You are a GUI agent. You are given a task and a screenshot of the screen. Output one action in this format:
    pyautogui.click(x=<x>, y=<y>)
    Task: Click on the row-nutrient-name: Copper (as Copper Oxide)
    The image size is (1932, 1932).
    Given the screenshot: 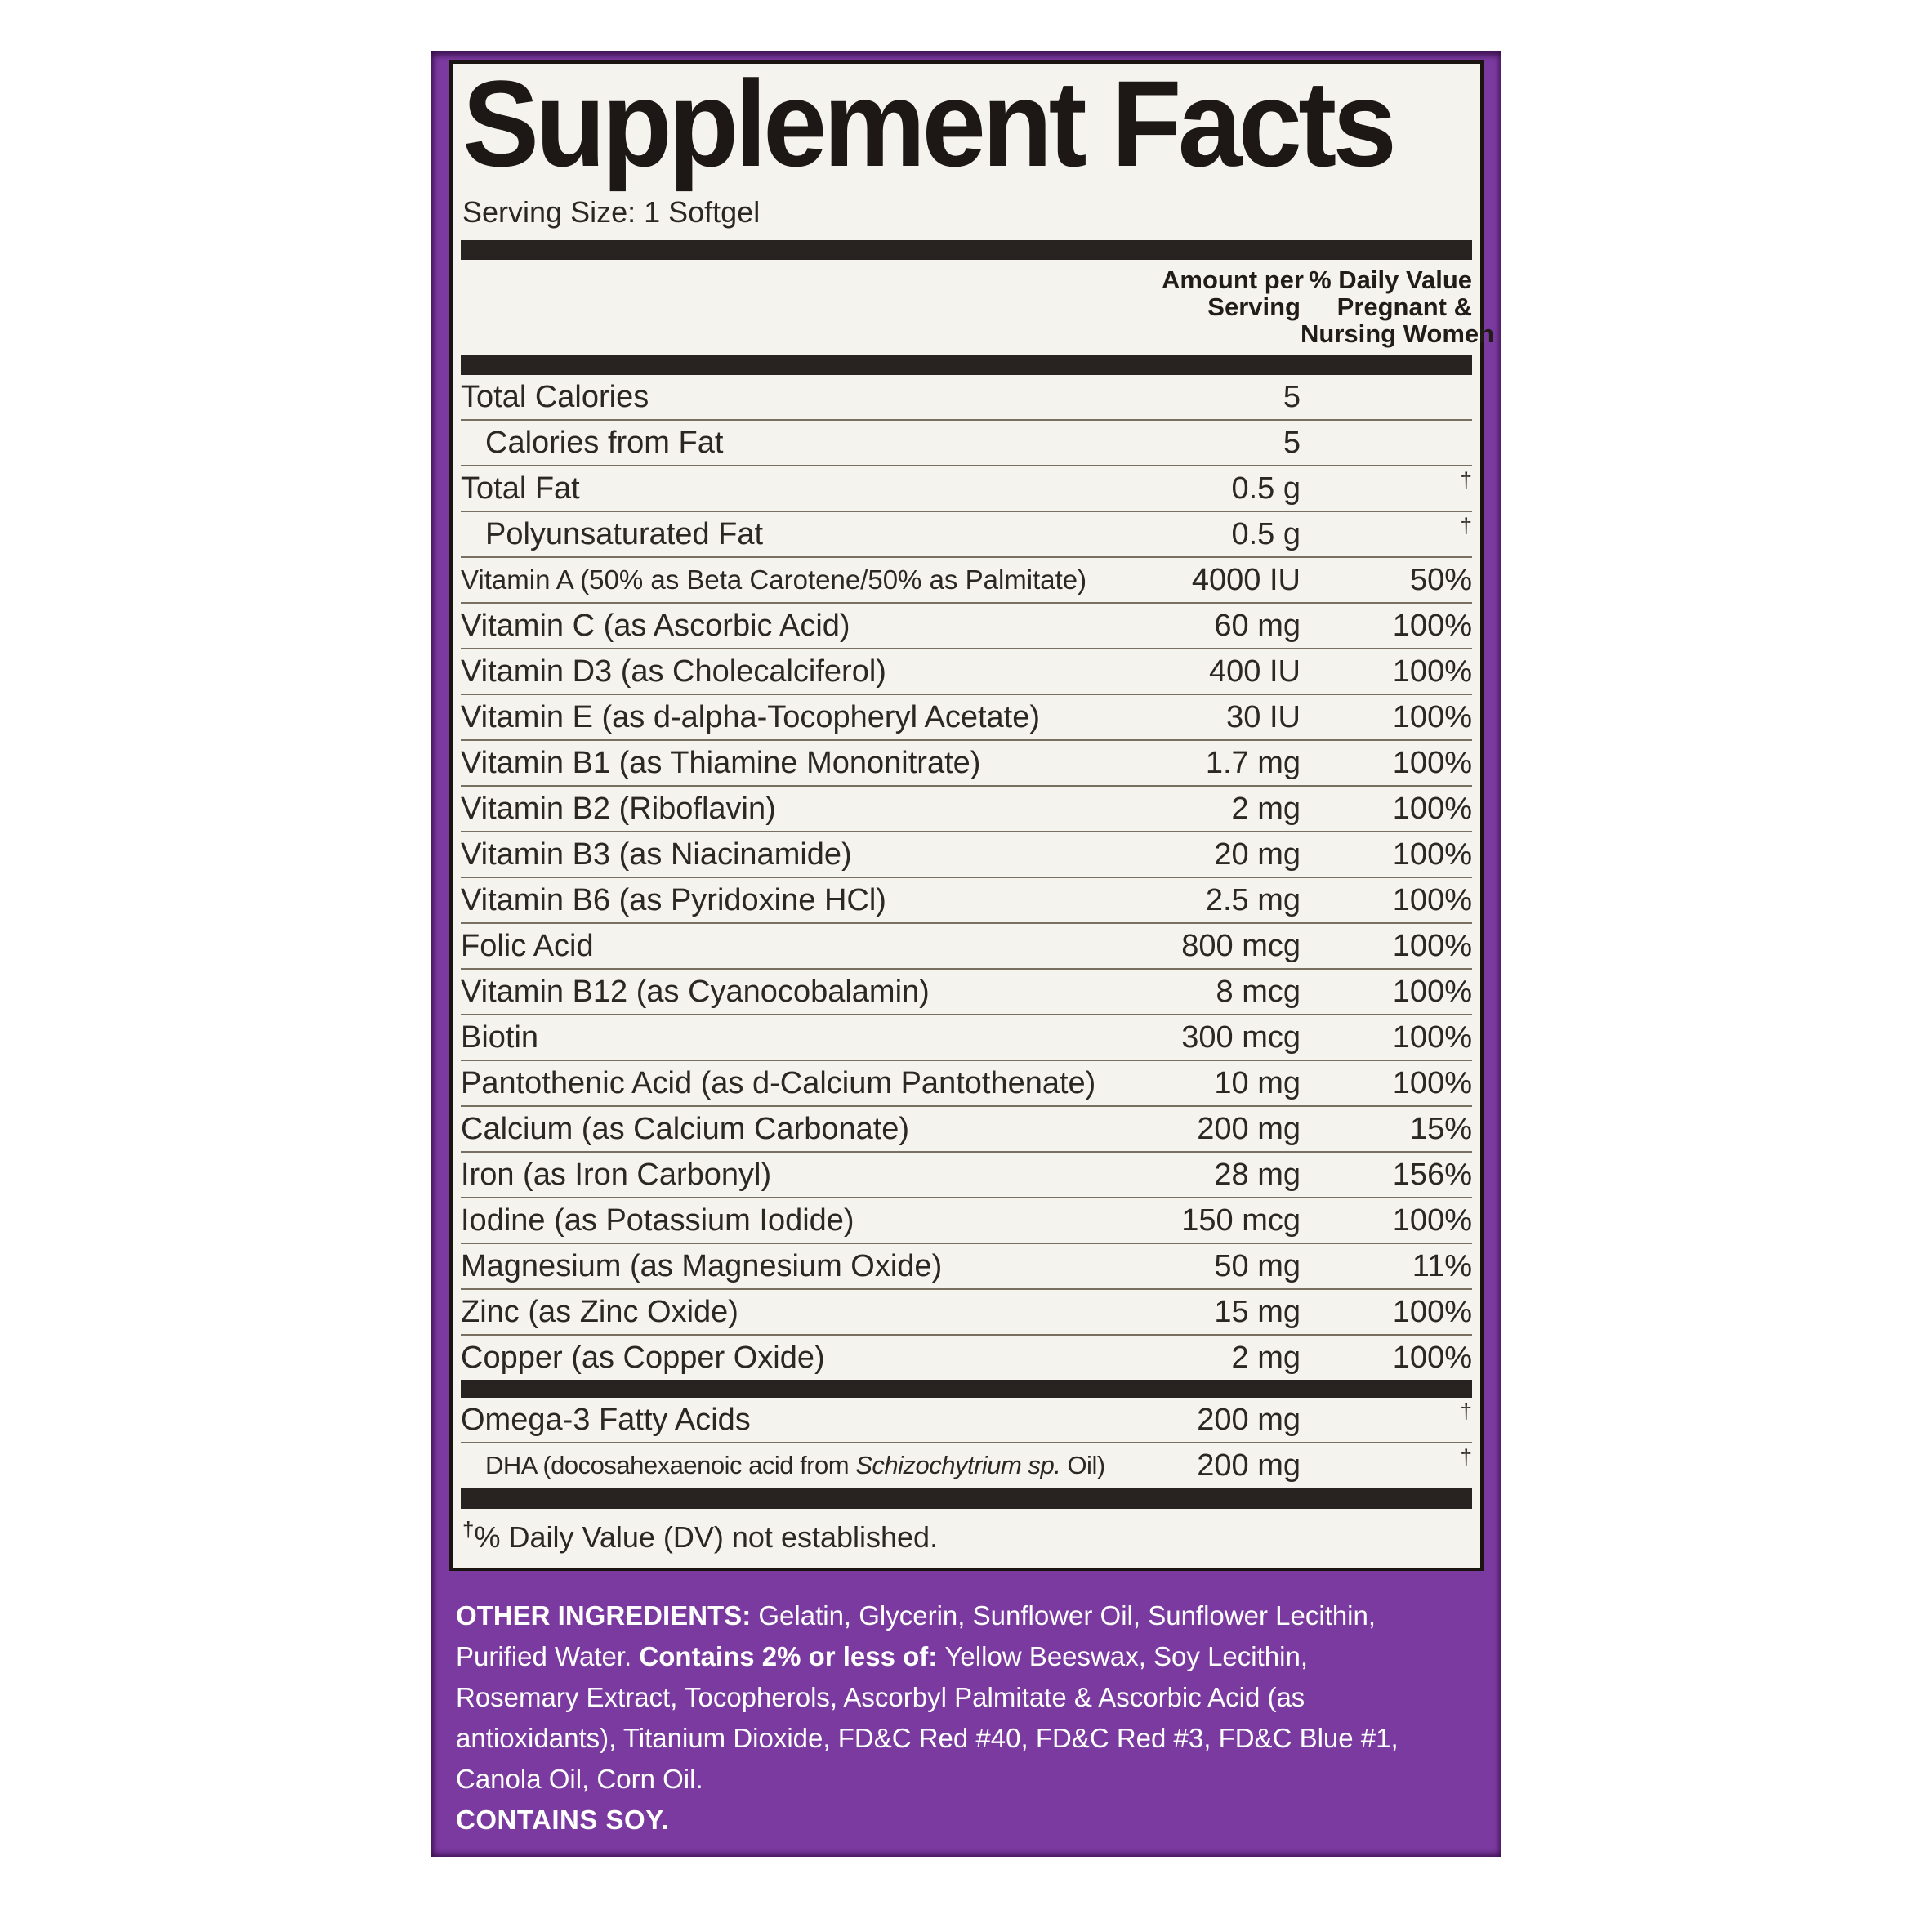 What is the action you would take?
    pyautogui.click(x=643, y=1358)
    